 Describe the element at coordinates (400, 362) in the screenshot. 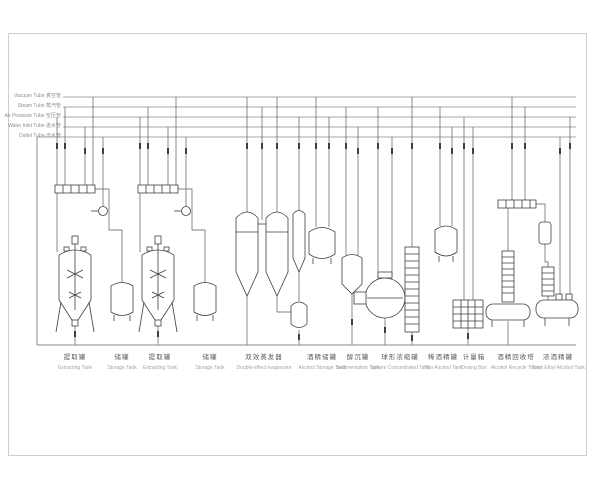

I see `equipment-label-sphere-concentrator: 球形浓缩罐 Sphere Concentrated Tank` at that location.